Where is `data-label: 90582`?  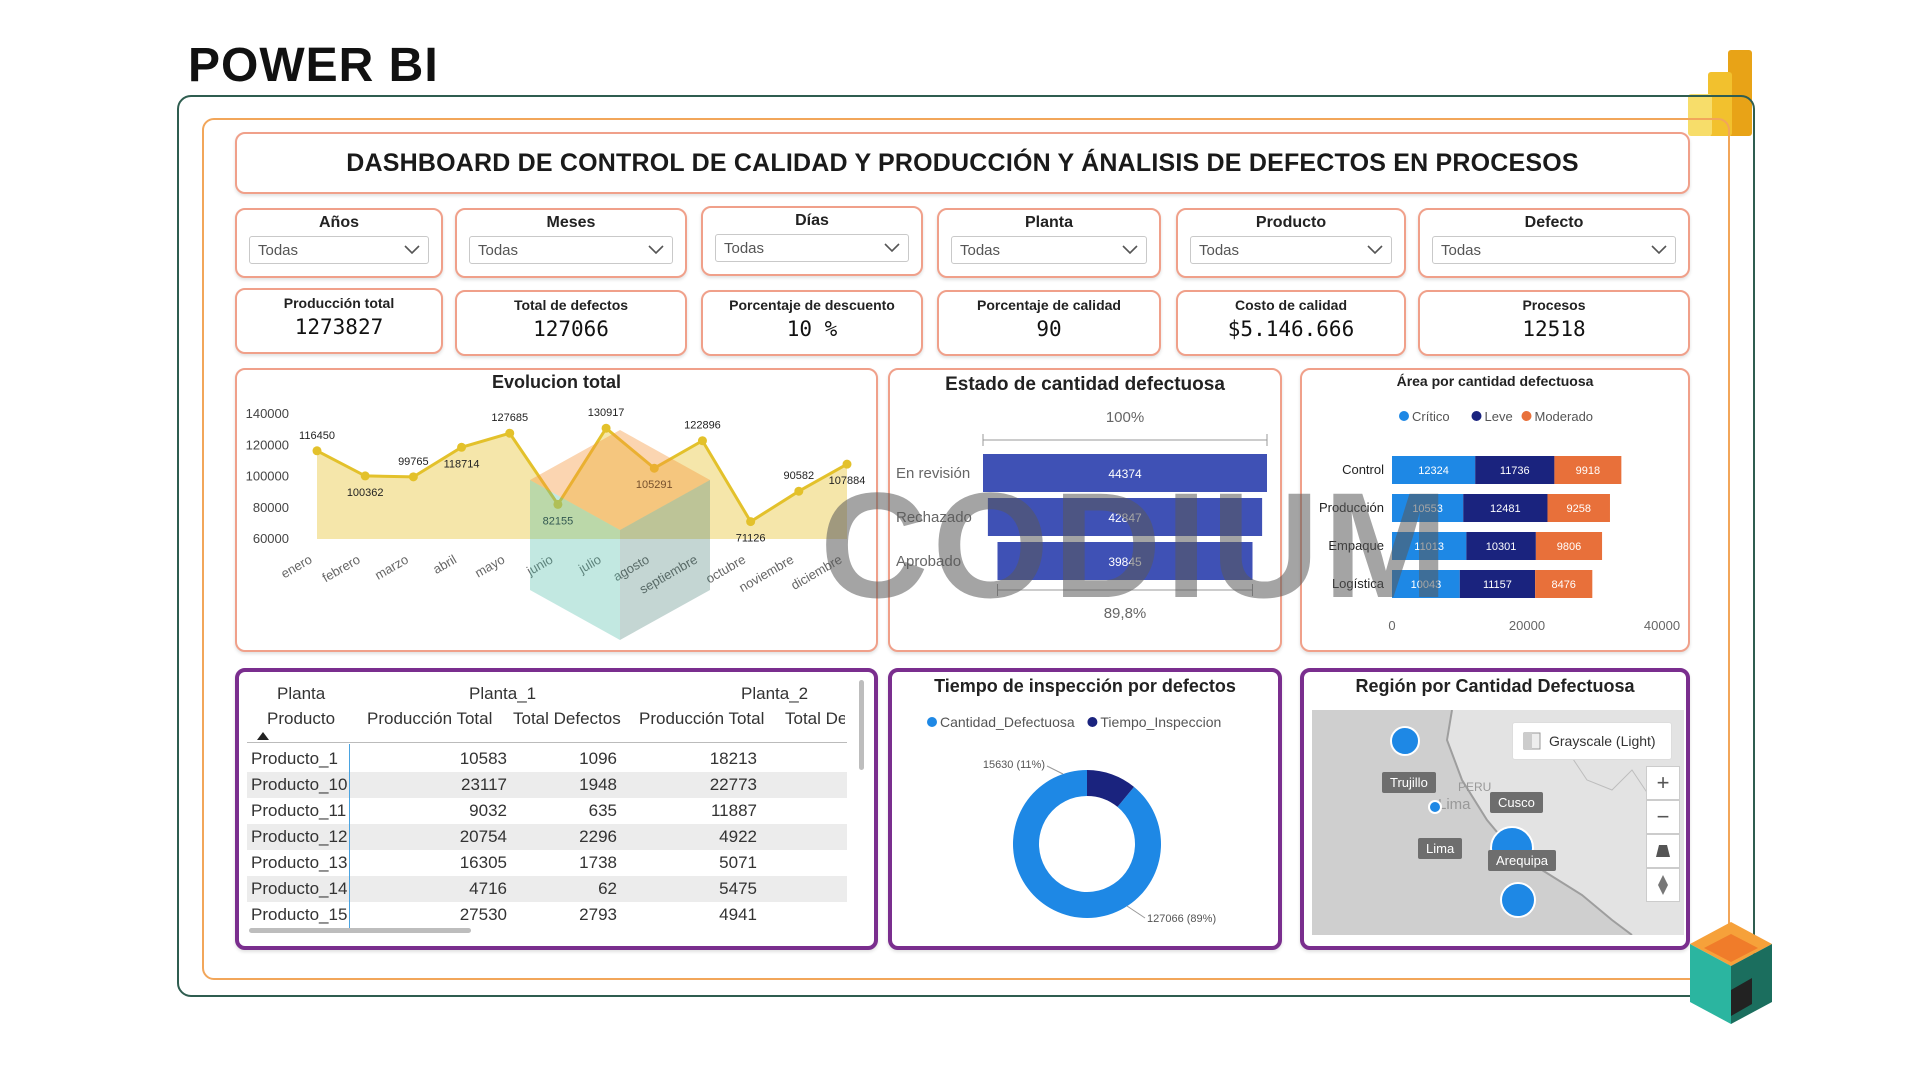
data-label: 90582 is located at coordinates (799, 476).